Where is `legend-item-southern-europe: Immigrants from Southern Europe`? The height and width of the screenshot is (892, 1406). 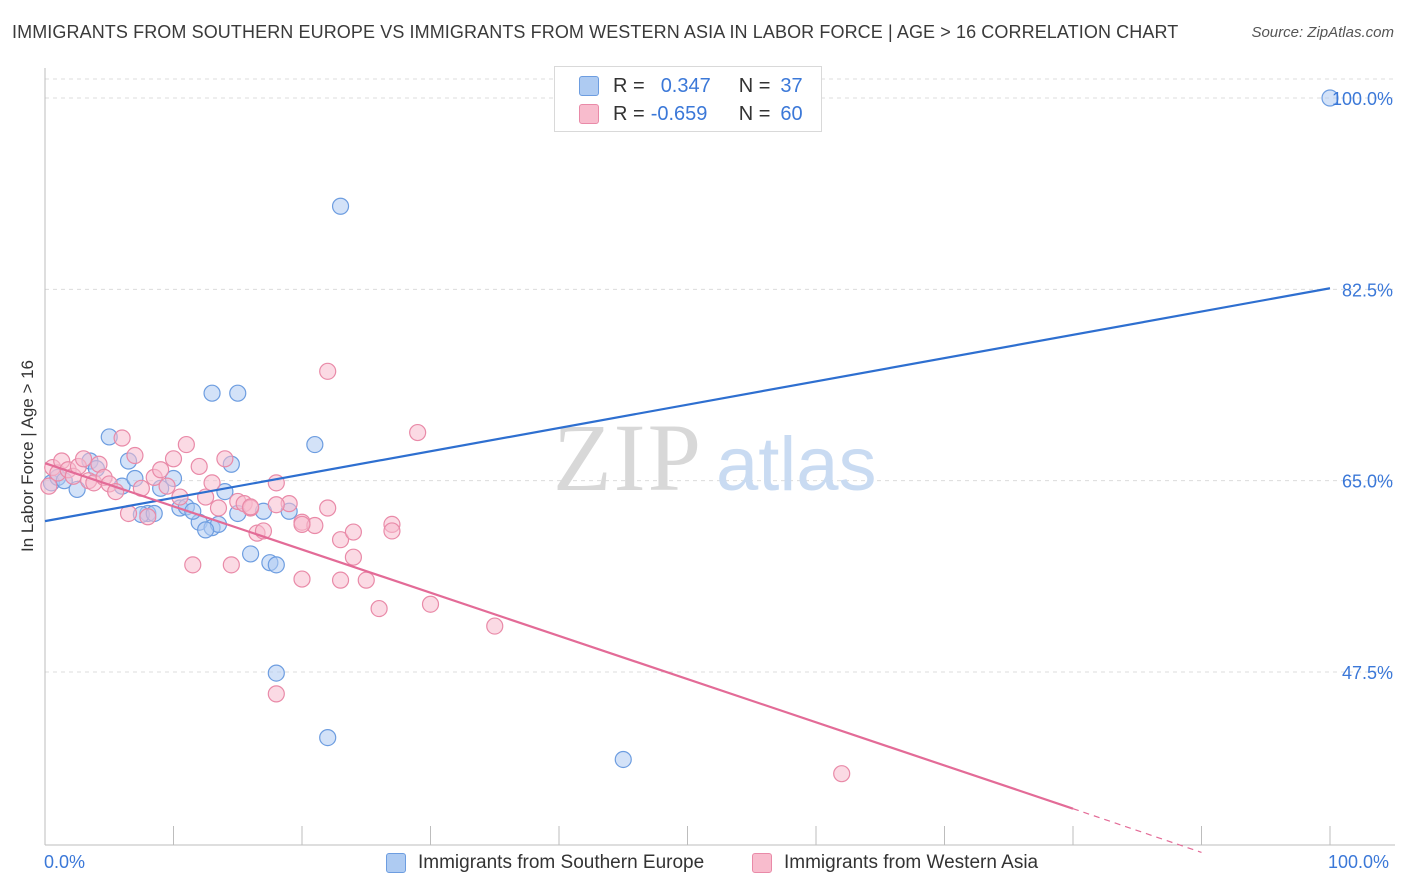 legend-item-southern-europe: Immigrants from Southern Europe is located at coordinates (545, 863).